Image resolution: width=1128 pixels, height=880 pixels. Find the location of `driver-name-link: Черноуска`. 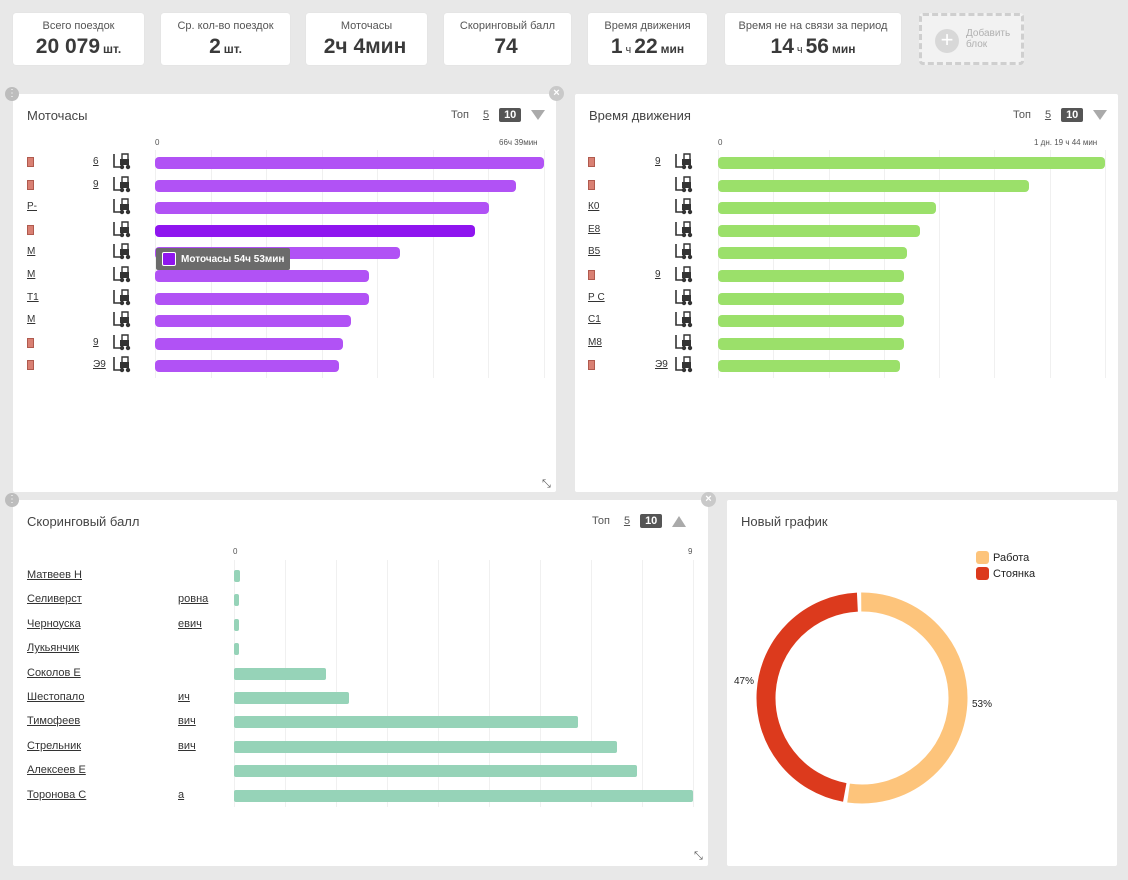

driver-name-link: Черноуска is located at coordinates (54, 623).